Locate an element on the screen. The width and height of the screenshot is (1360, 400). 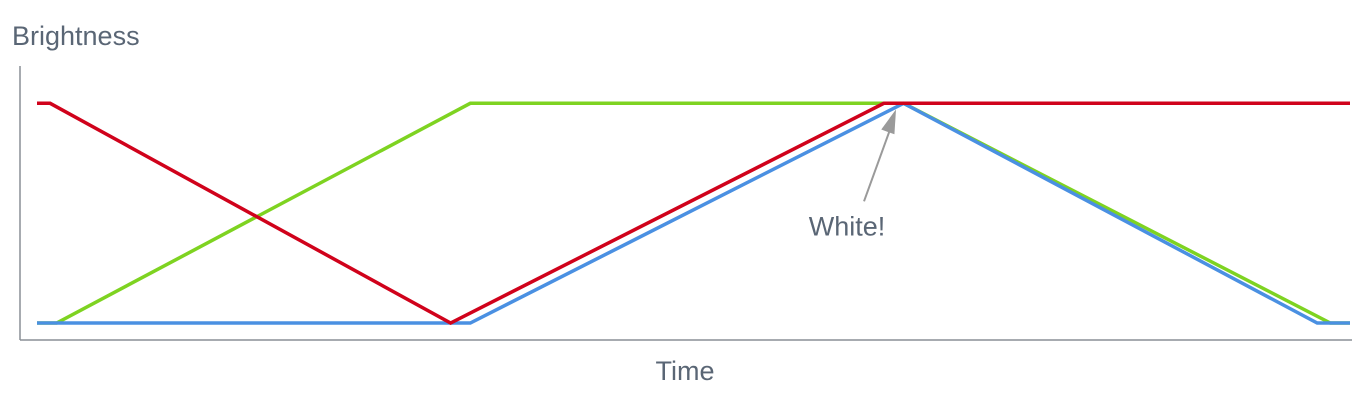
annotation-arrow-line is located at coordinates (878, 161).